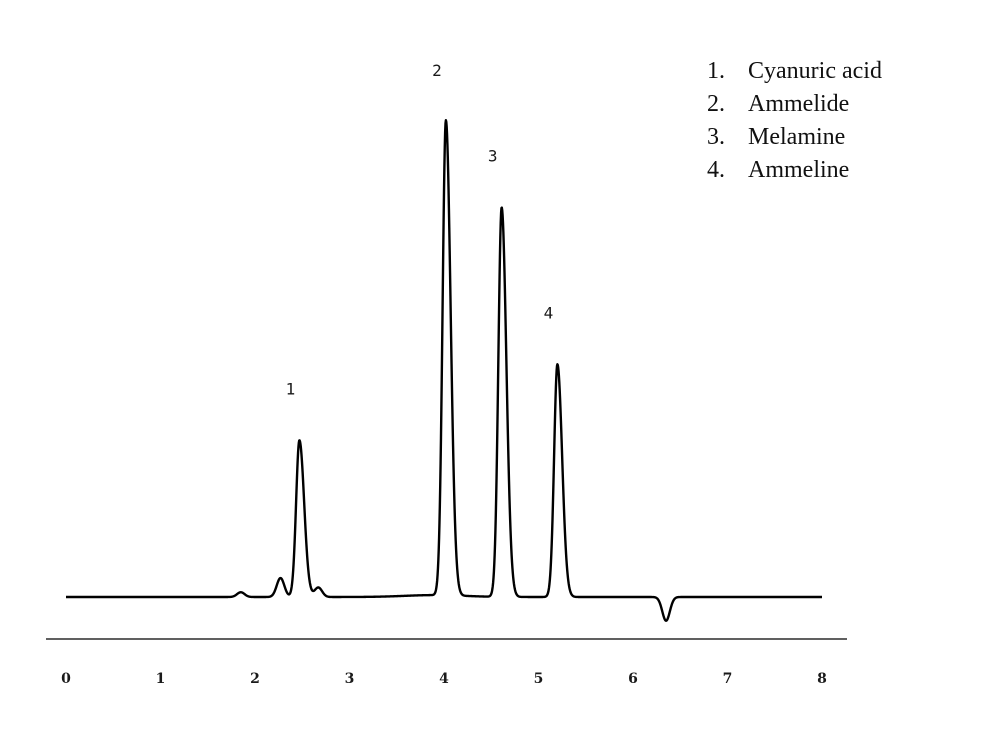 Image resolution: width=989 pixels, height=734 pixels. I want to click on legend-item: 4. Ammeline, so click(794, 170).